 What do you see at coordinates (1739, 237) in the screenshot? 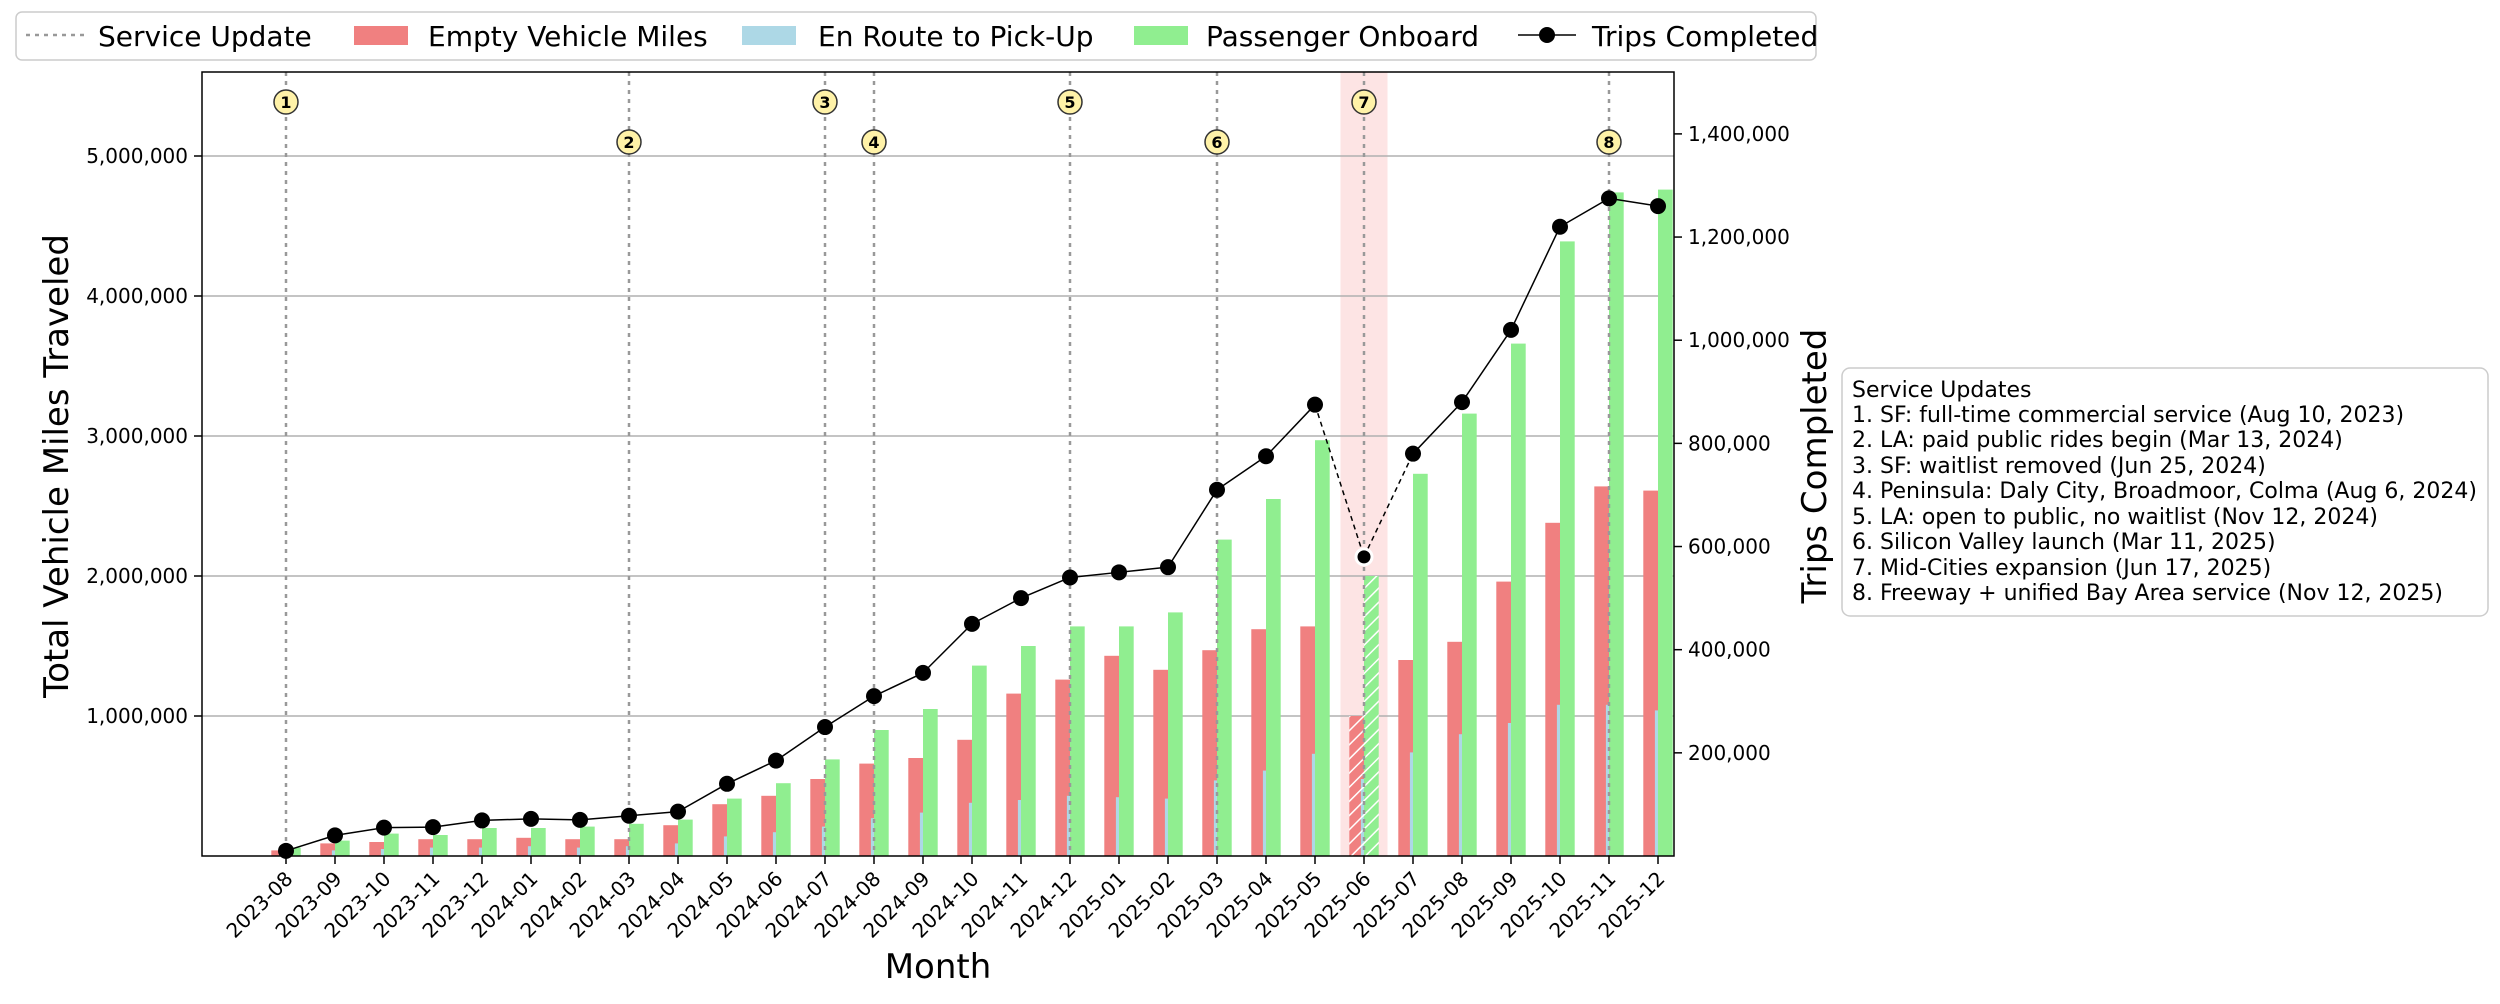
I see `y2-tick-label: 1,200,000` at bounding box center [1739, 237].